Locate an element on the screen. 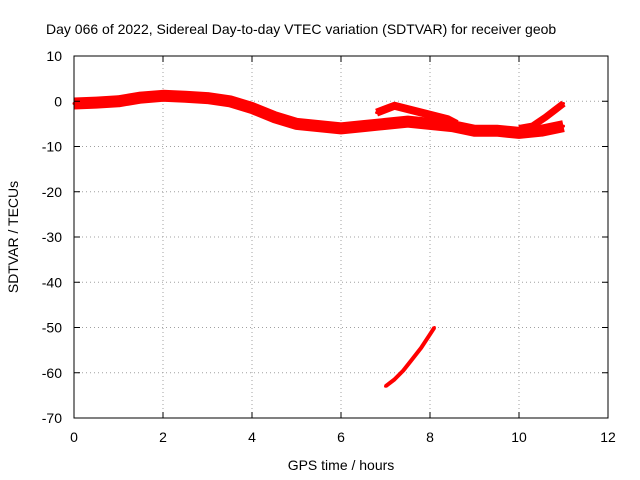  series-lower-track is located at coordinates (410, 357).